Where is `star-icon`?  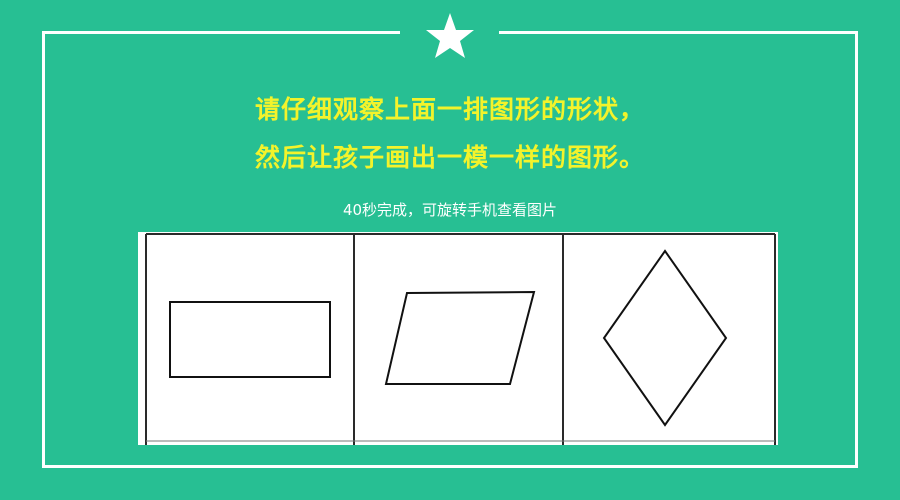 star-icon is located at coordinates (450, 35).